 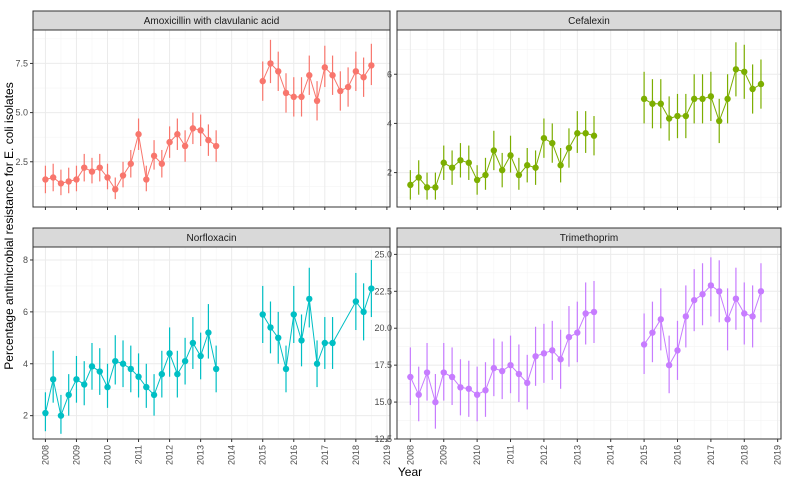 I want to click on x-tick-label: 2011, so click(x=139, y=454).